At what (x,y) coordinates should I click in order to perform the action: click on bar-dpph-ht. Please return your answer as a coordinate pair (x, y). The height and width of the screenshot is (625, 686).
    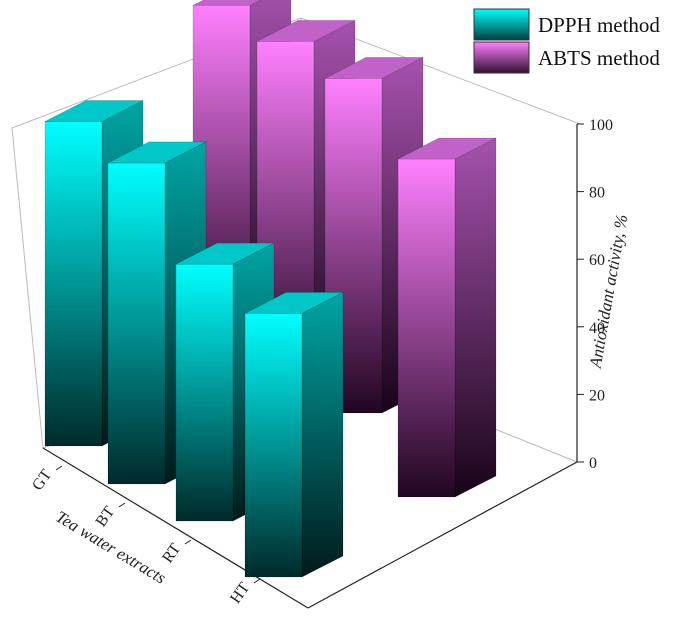
    Looking at the image, I should click on (294, 434).